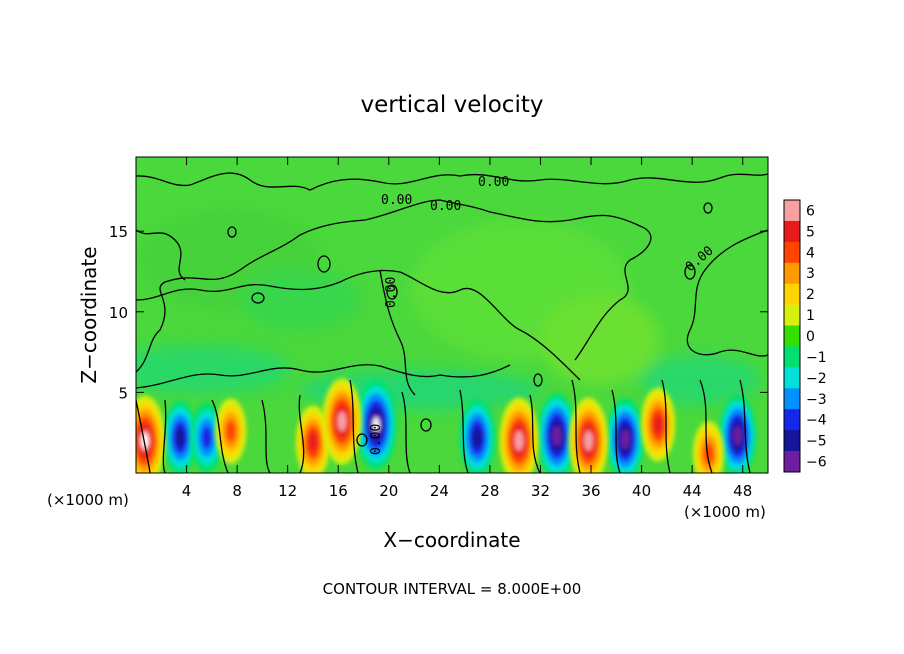 The height and width of the screenshot is (654, 904). Describe the element at coordinates (237, 491) in the screenshot. I see `x-tick-label: 8` at that location.